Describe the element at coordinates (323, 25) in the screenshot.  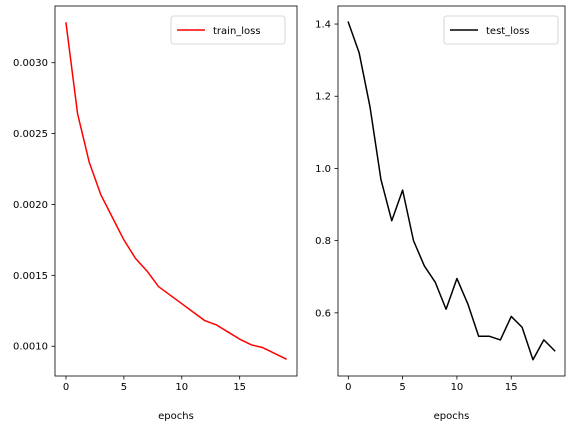
I see `chart-1-y-tick-label: 1.4` at that location.